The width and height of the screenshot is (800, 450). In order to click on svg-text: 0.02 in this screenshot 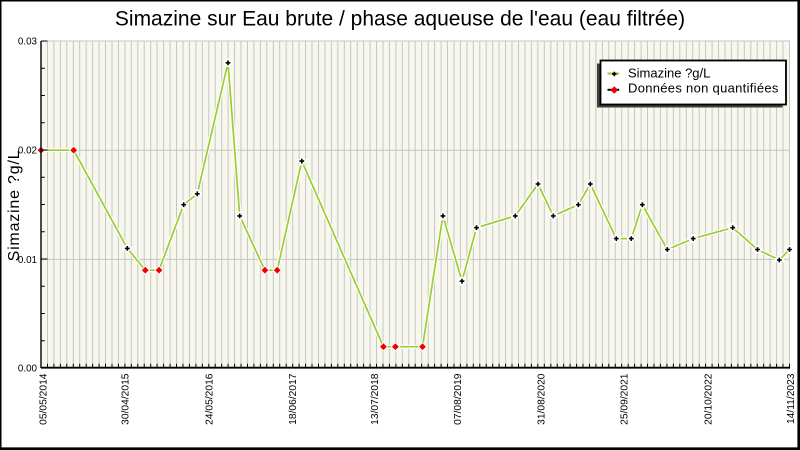, I will do `click(27, 151)`.